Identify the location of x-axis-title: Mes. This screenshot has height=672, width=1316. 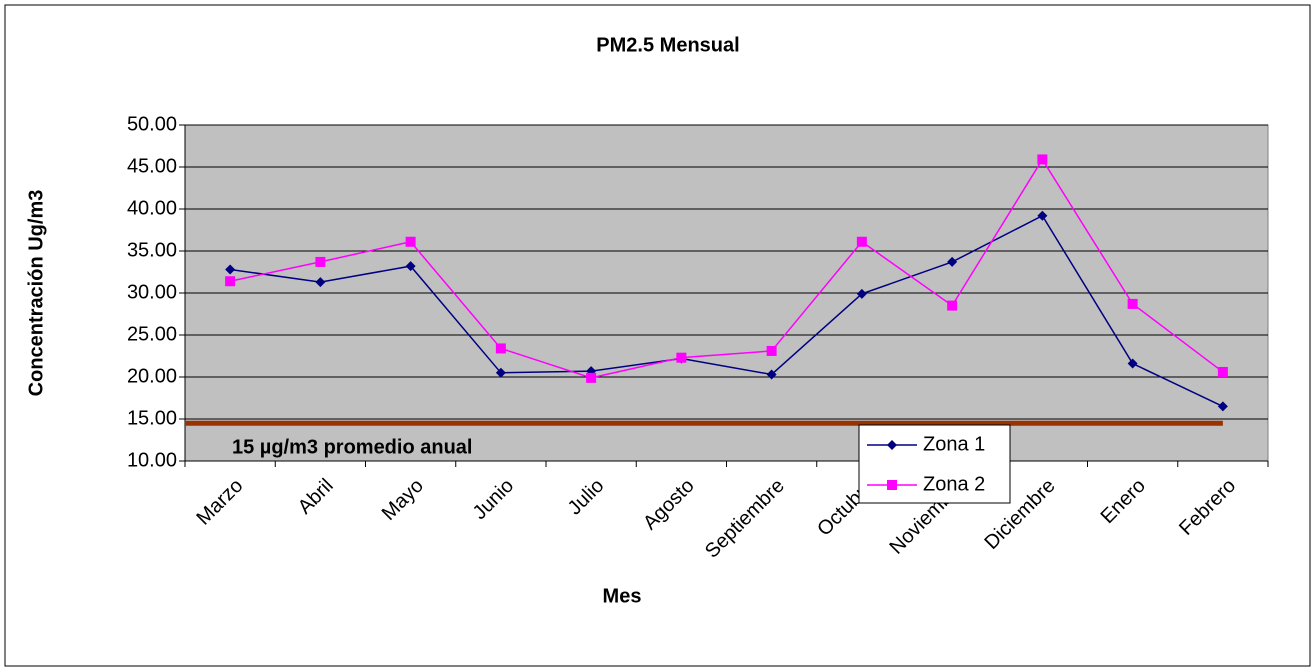
(622, 596).